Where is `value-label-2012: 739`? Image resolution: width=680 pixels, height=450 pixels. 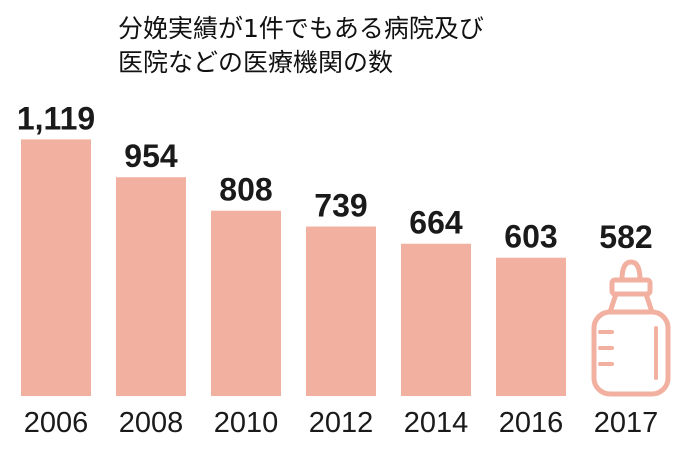 value-label-2012: 739 is located at coordinates (340, 206).